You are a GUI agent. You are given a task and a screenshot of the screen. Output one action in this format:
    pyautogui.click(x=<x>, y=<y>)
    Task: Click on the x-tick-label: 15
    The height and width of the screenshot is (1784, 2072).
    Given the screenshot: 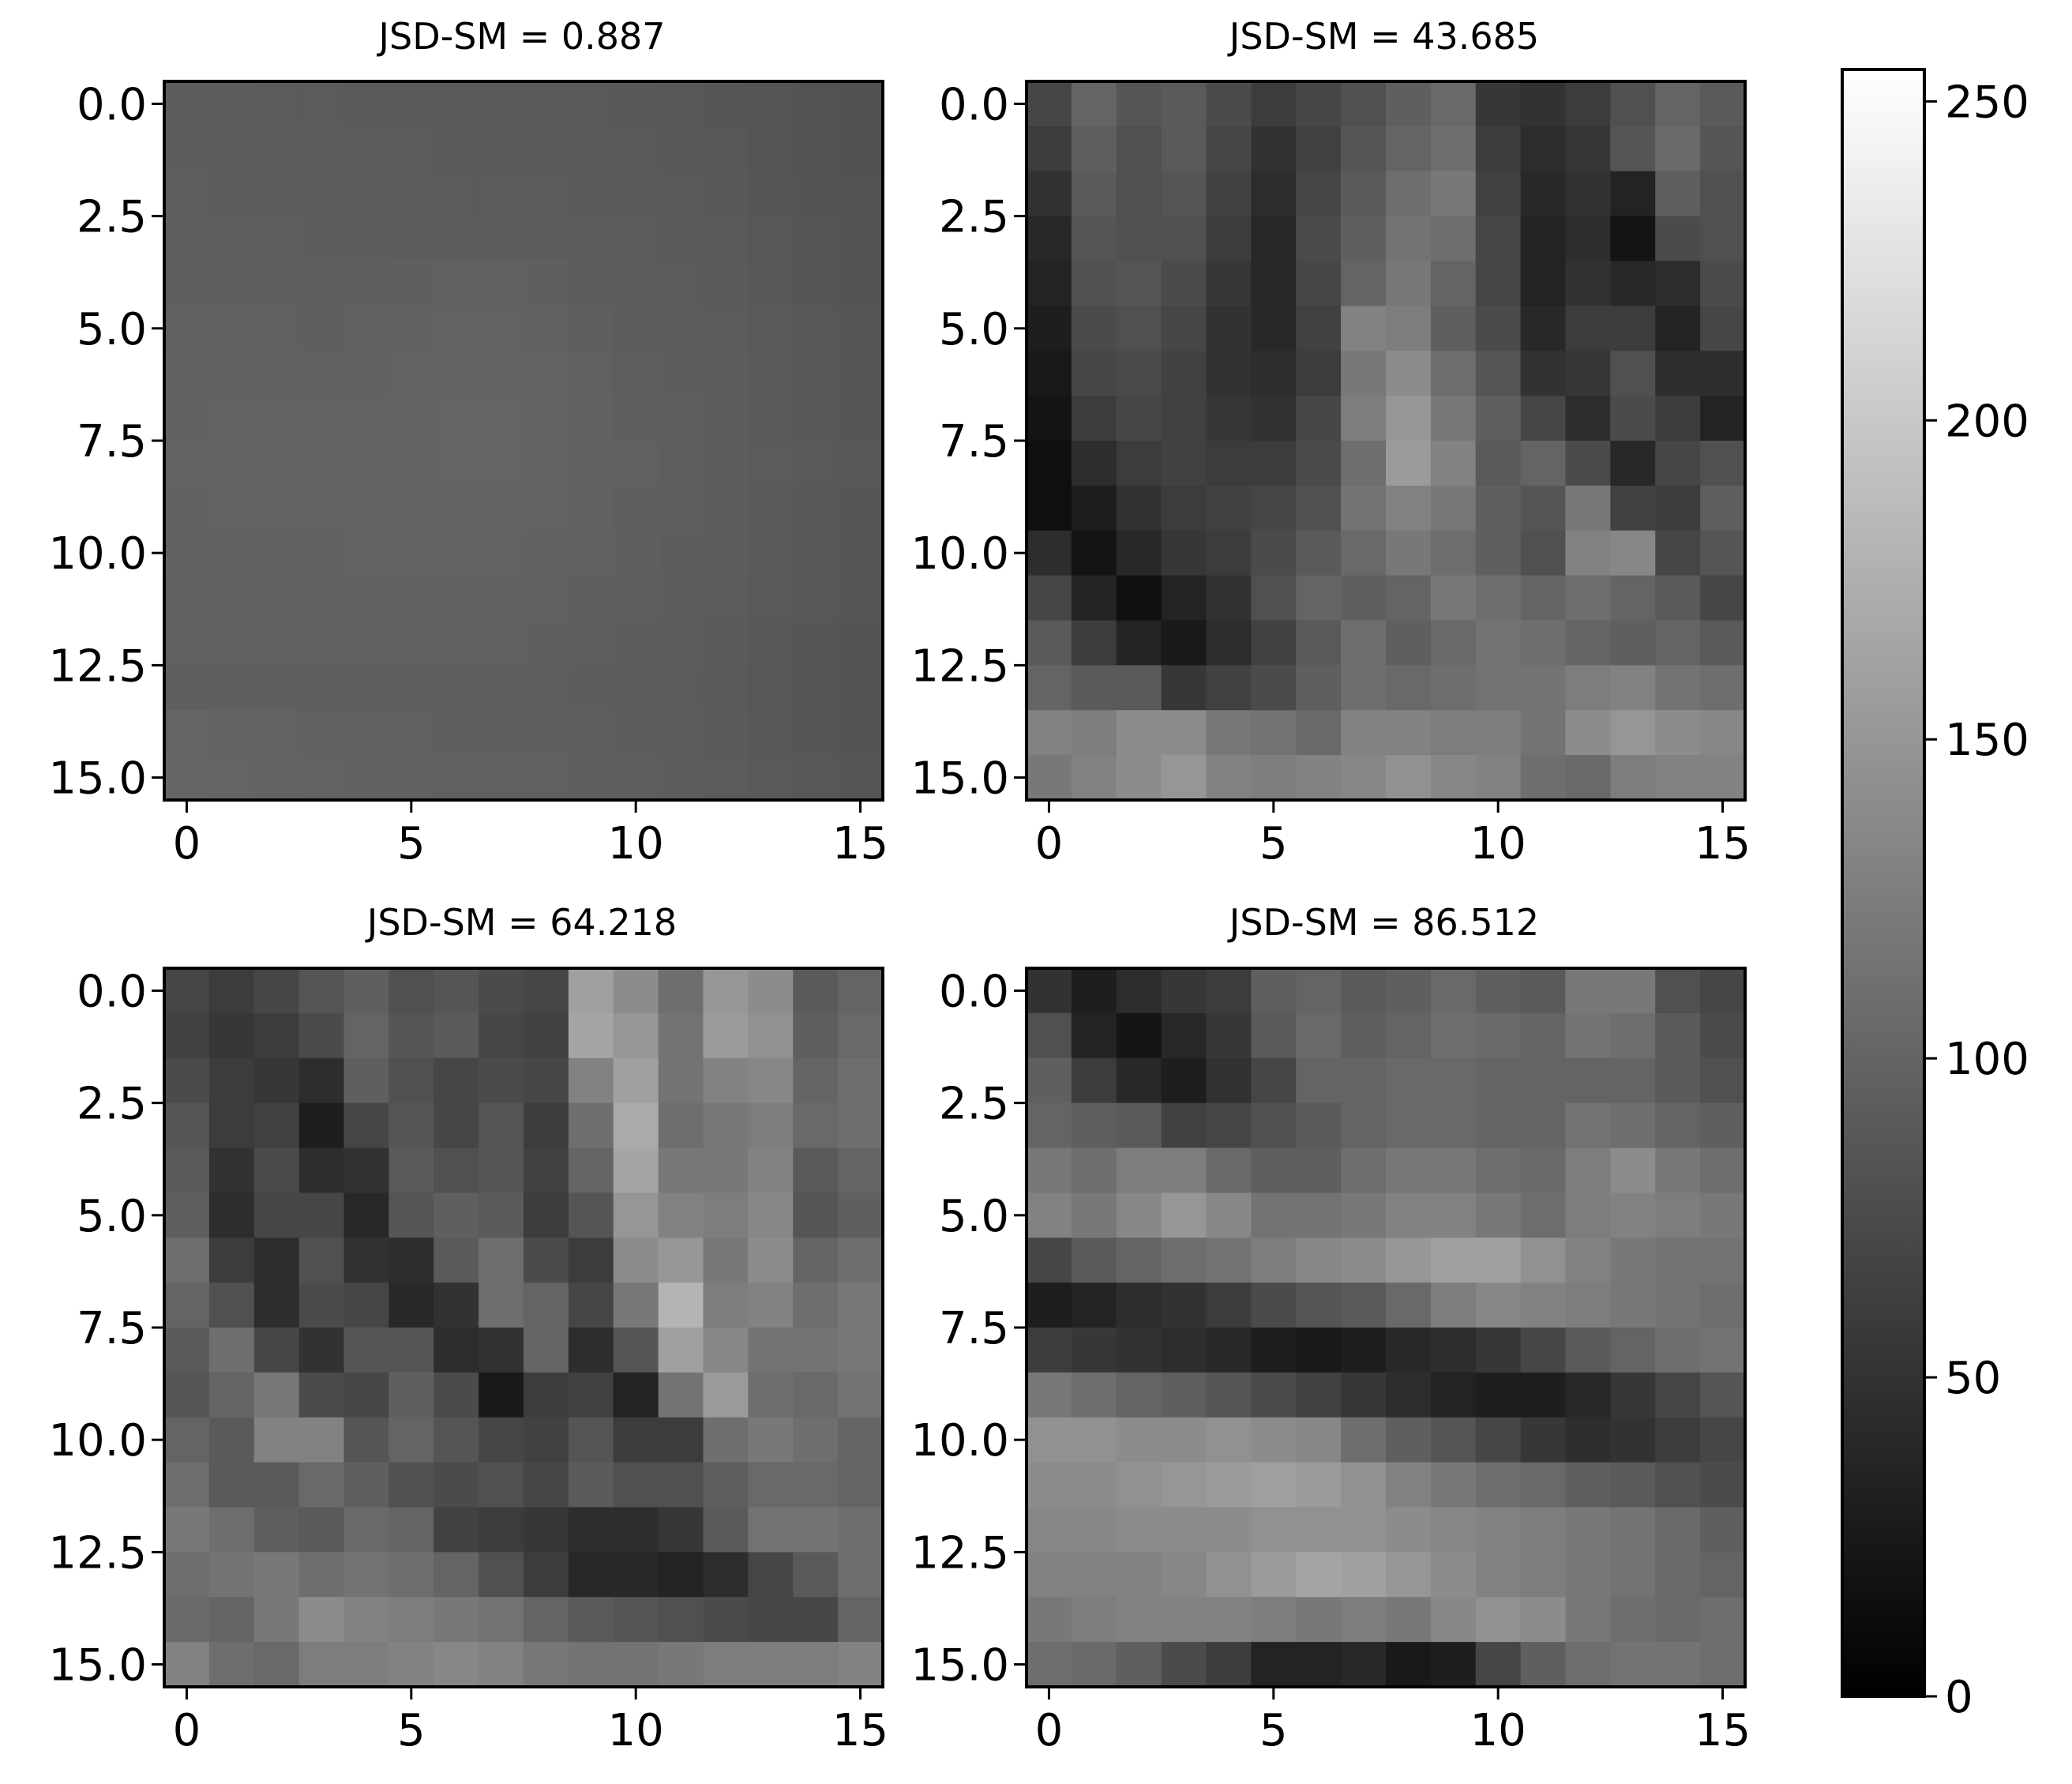 What is the action you would take?
    pyautogui.click(x=860, y=843)
    